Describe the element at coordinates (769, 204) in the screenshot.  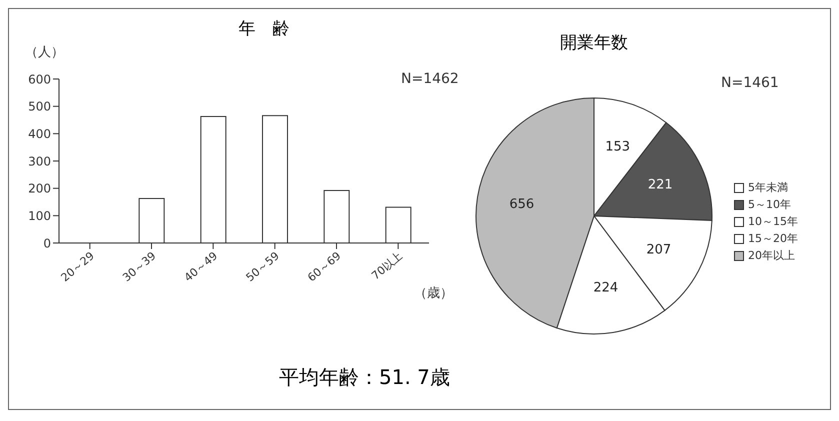
I see `legend-label: 5～10年` at that location.